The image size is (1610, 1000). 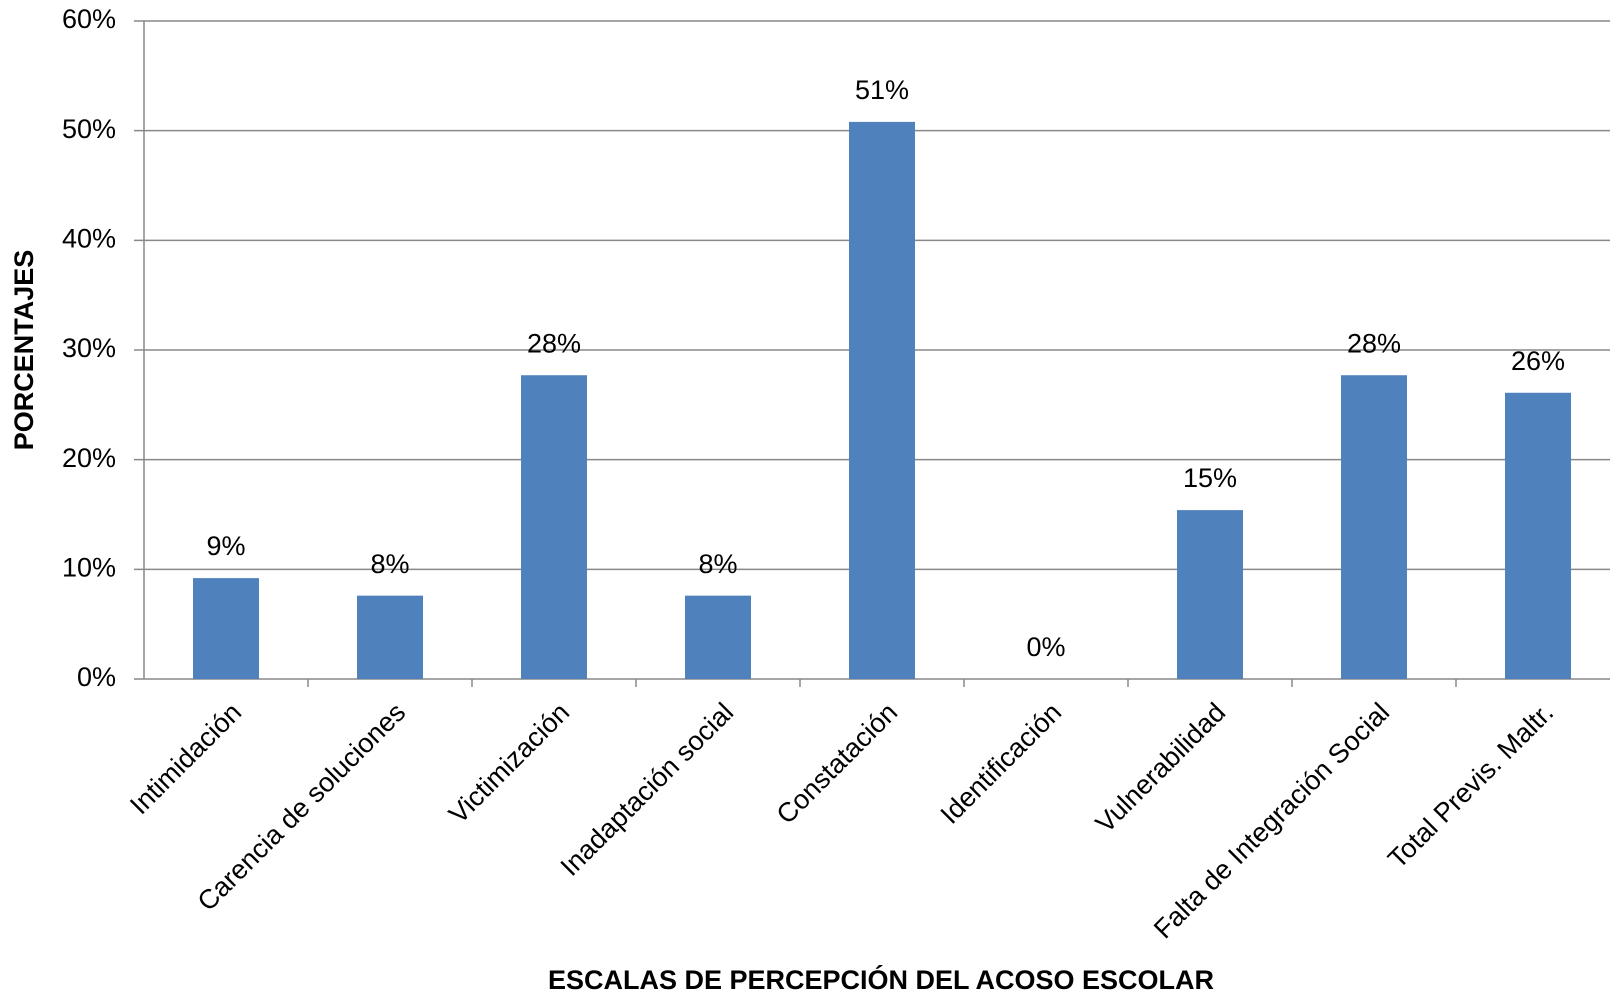 I want to click on y-tick-label: 0%, so click(x=96, y=677).